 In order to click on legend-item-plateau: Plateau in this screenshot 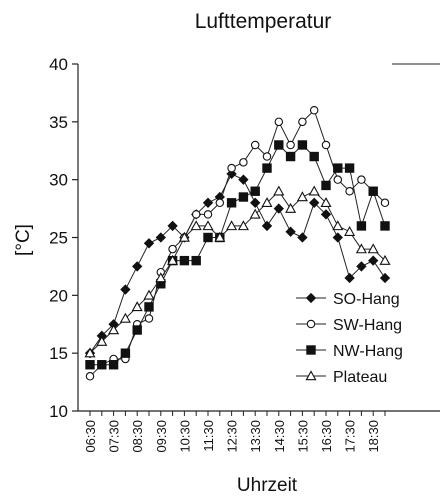, I will do `click(341, 377)`.